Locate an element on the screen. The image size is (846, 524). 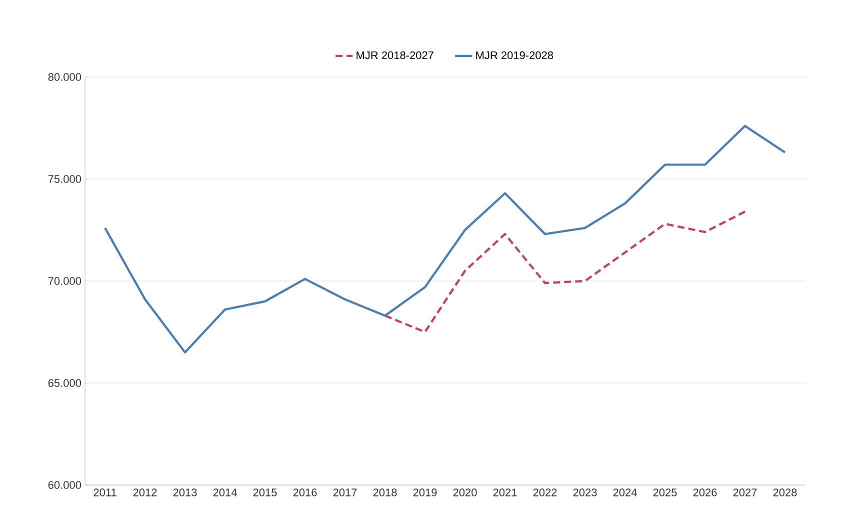
x-tick-label: 2025 is located at coordinates (665, 492).